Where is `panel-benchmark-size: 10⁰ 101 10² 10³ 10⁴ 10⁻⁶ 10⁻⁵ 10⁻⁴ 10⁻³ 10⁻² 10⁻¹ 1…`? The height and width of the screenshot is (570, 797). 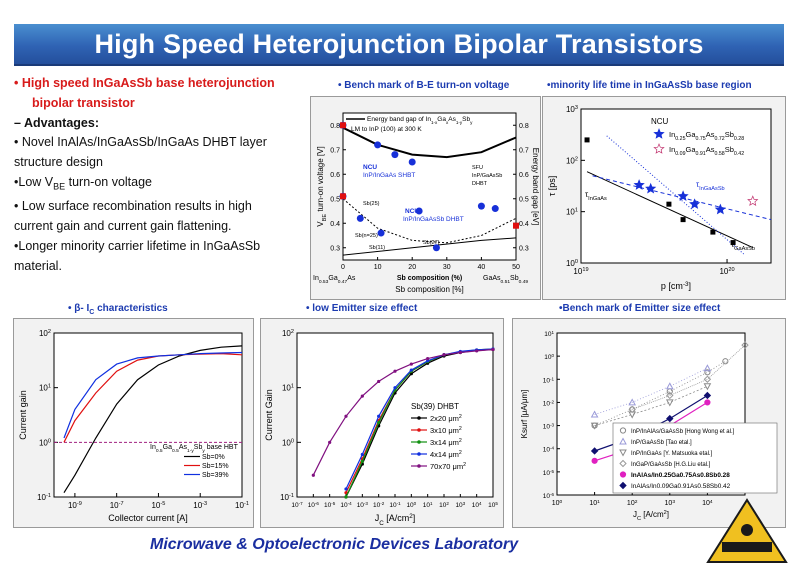
panel-benchmark-size: 10⁰ 101 10² 10³ 10⁴ 10⁻⁶ 10⁻⁵ 10⁻⁴ 10⁻³ 10⁻² 10⁻¹ 1… is located at coordinates (649, 423).